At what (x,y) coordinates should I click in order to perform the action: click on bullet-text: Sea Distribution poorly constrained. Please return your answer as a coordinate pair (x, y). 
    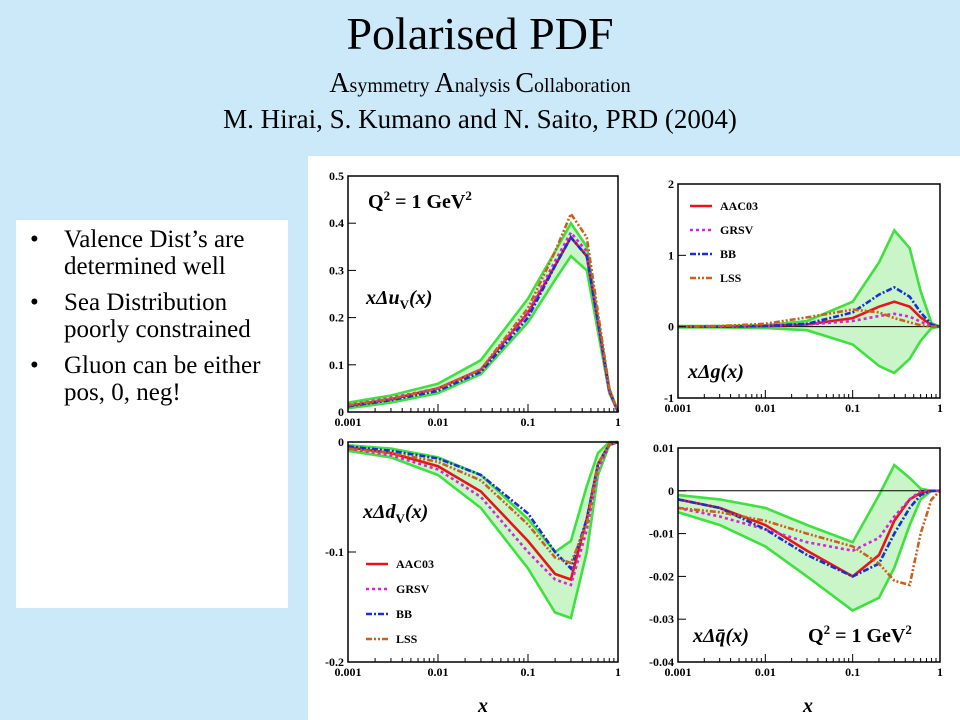
    Looking at the image, I should click on (157, 316).